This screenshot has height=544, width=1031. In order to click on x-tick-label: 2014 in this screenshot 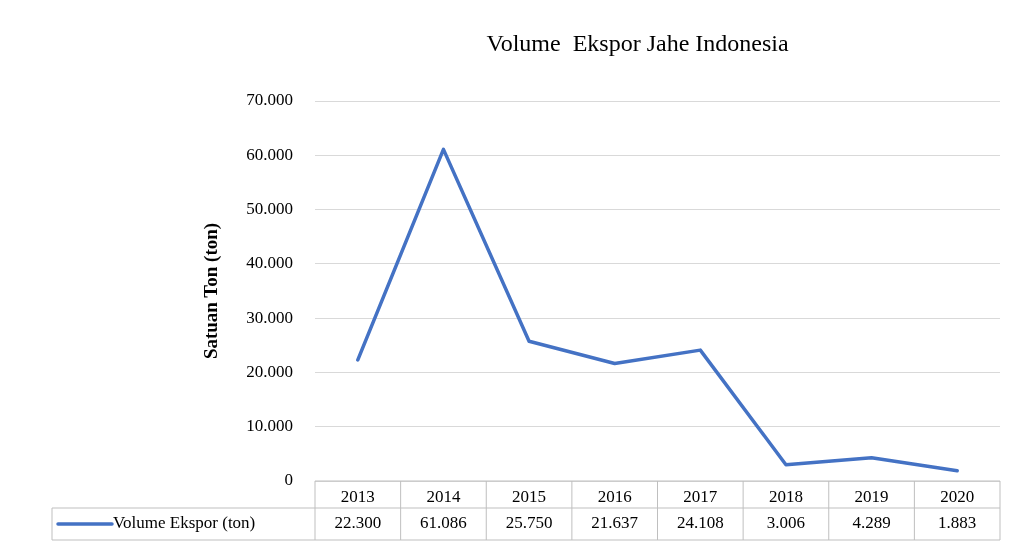, I will do `click(443, 496)`.